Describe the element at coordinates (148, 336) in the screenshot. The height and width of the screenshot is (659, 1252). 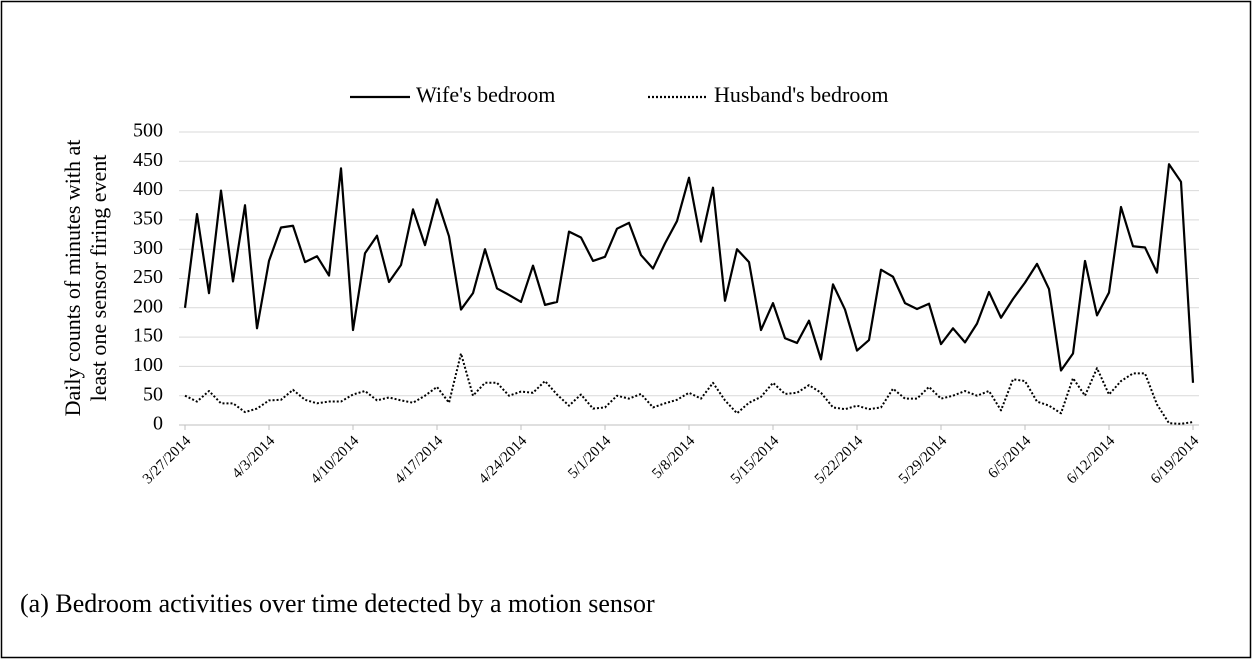
I see `y-tick-label: 150` at that location.